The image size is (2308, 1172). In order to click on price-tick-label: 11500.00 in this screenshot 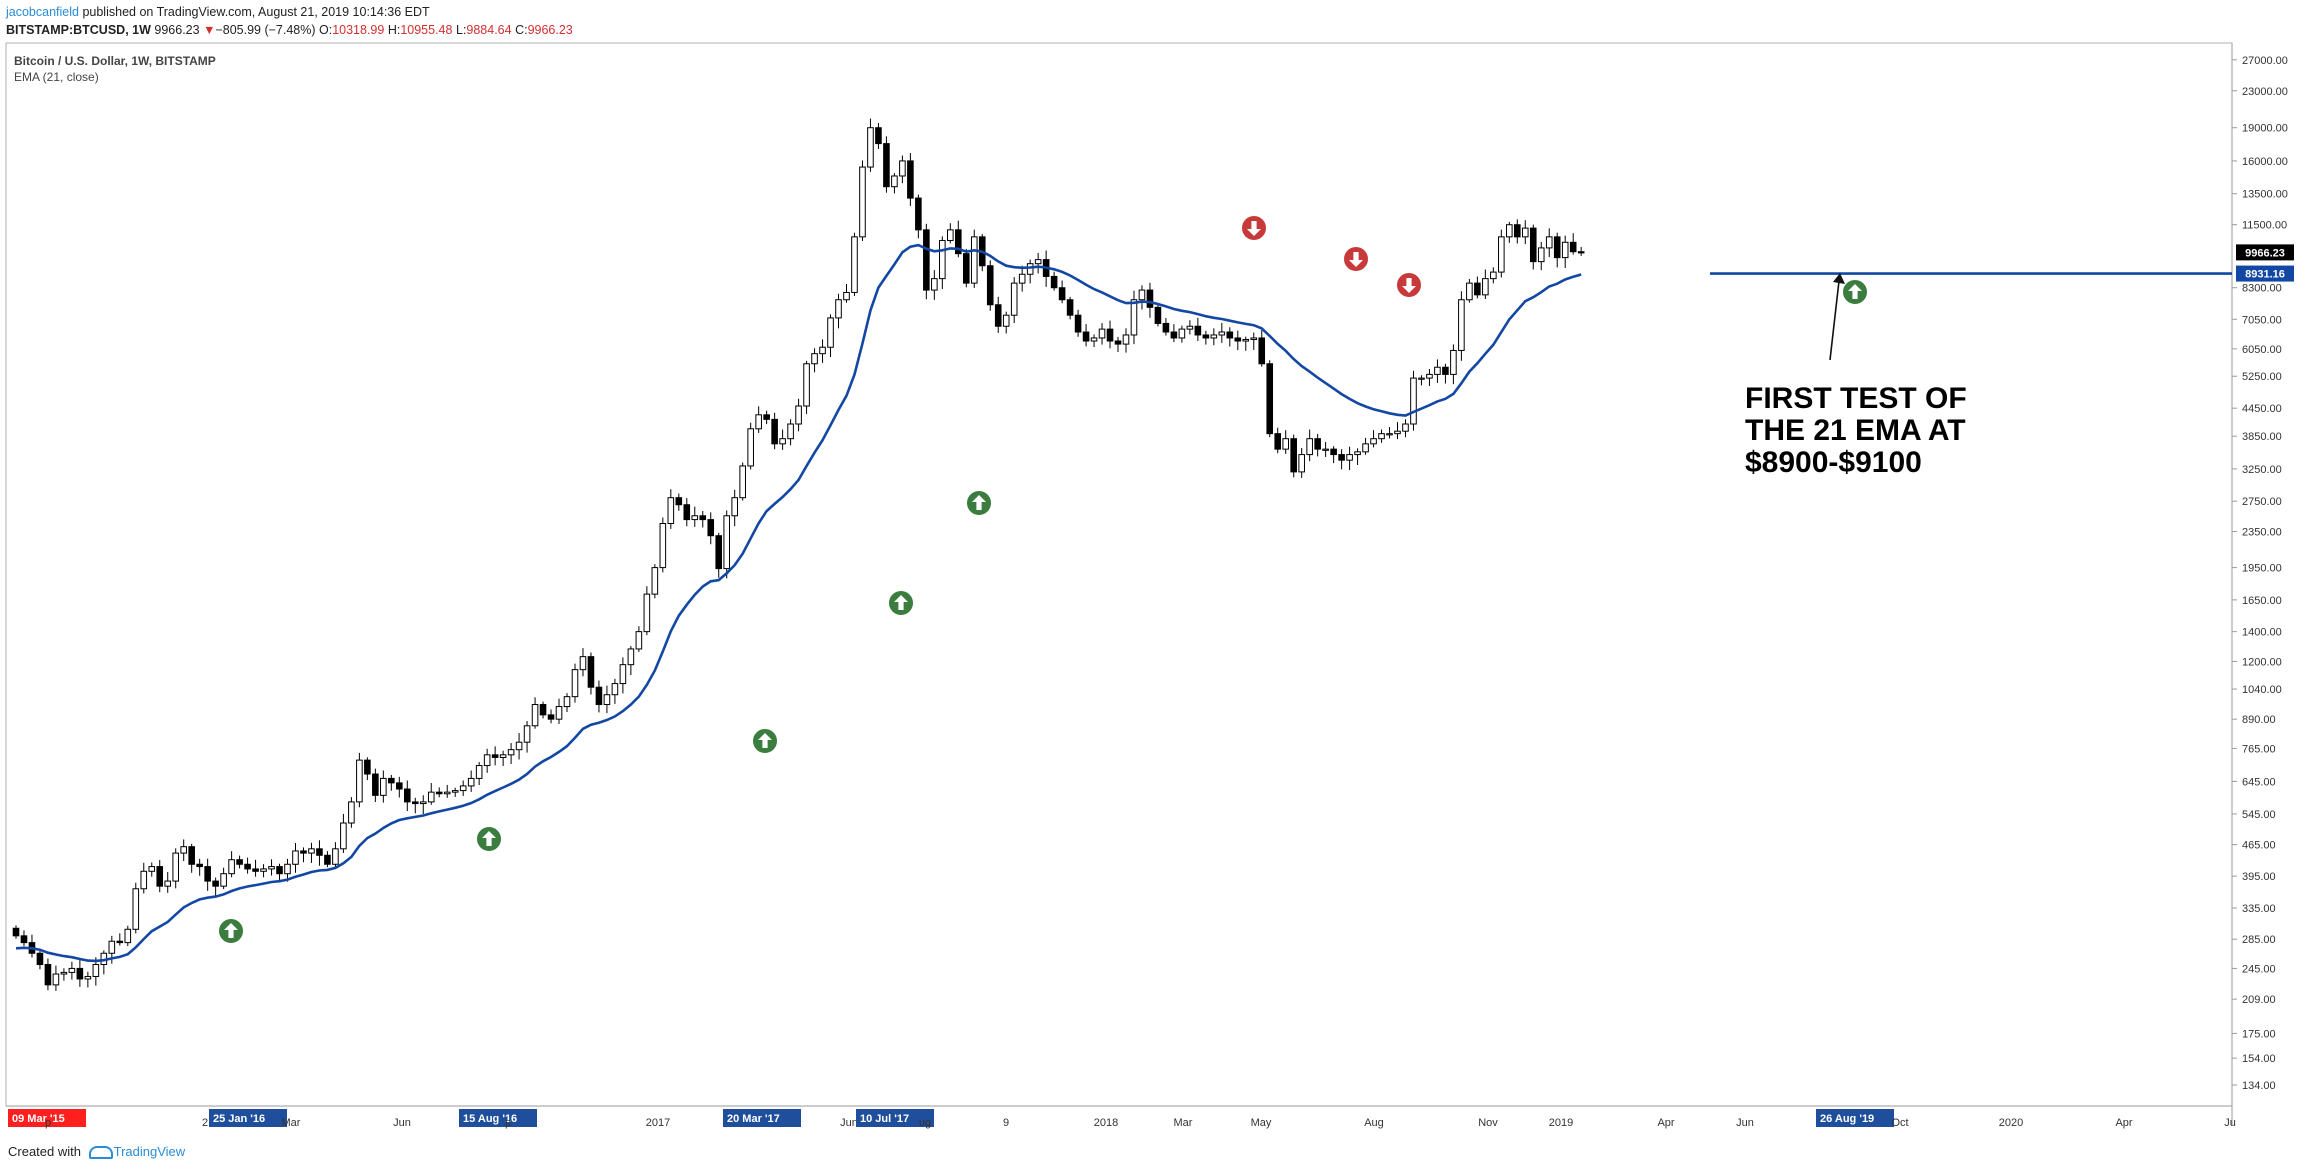, I will do `click(2264, 226)`.